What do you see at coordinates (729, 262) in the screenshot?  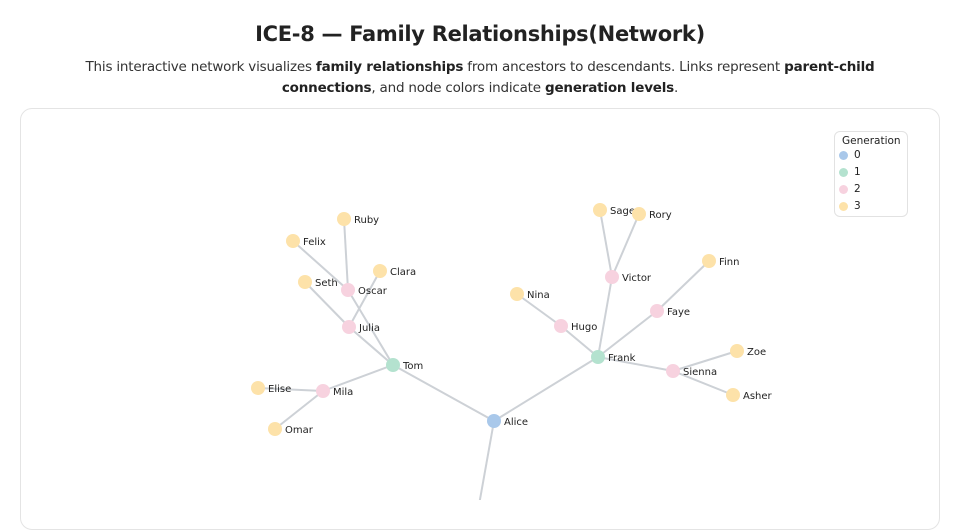 I see `node-label: Finn` at bounding box center [729, 262].